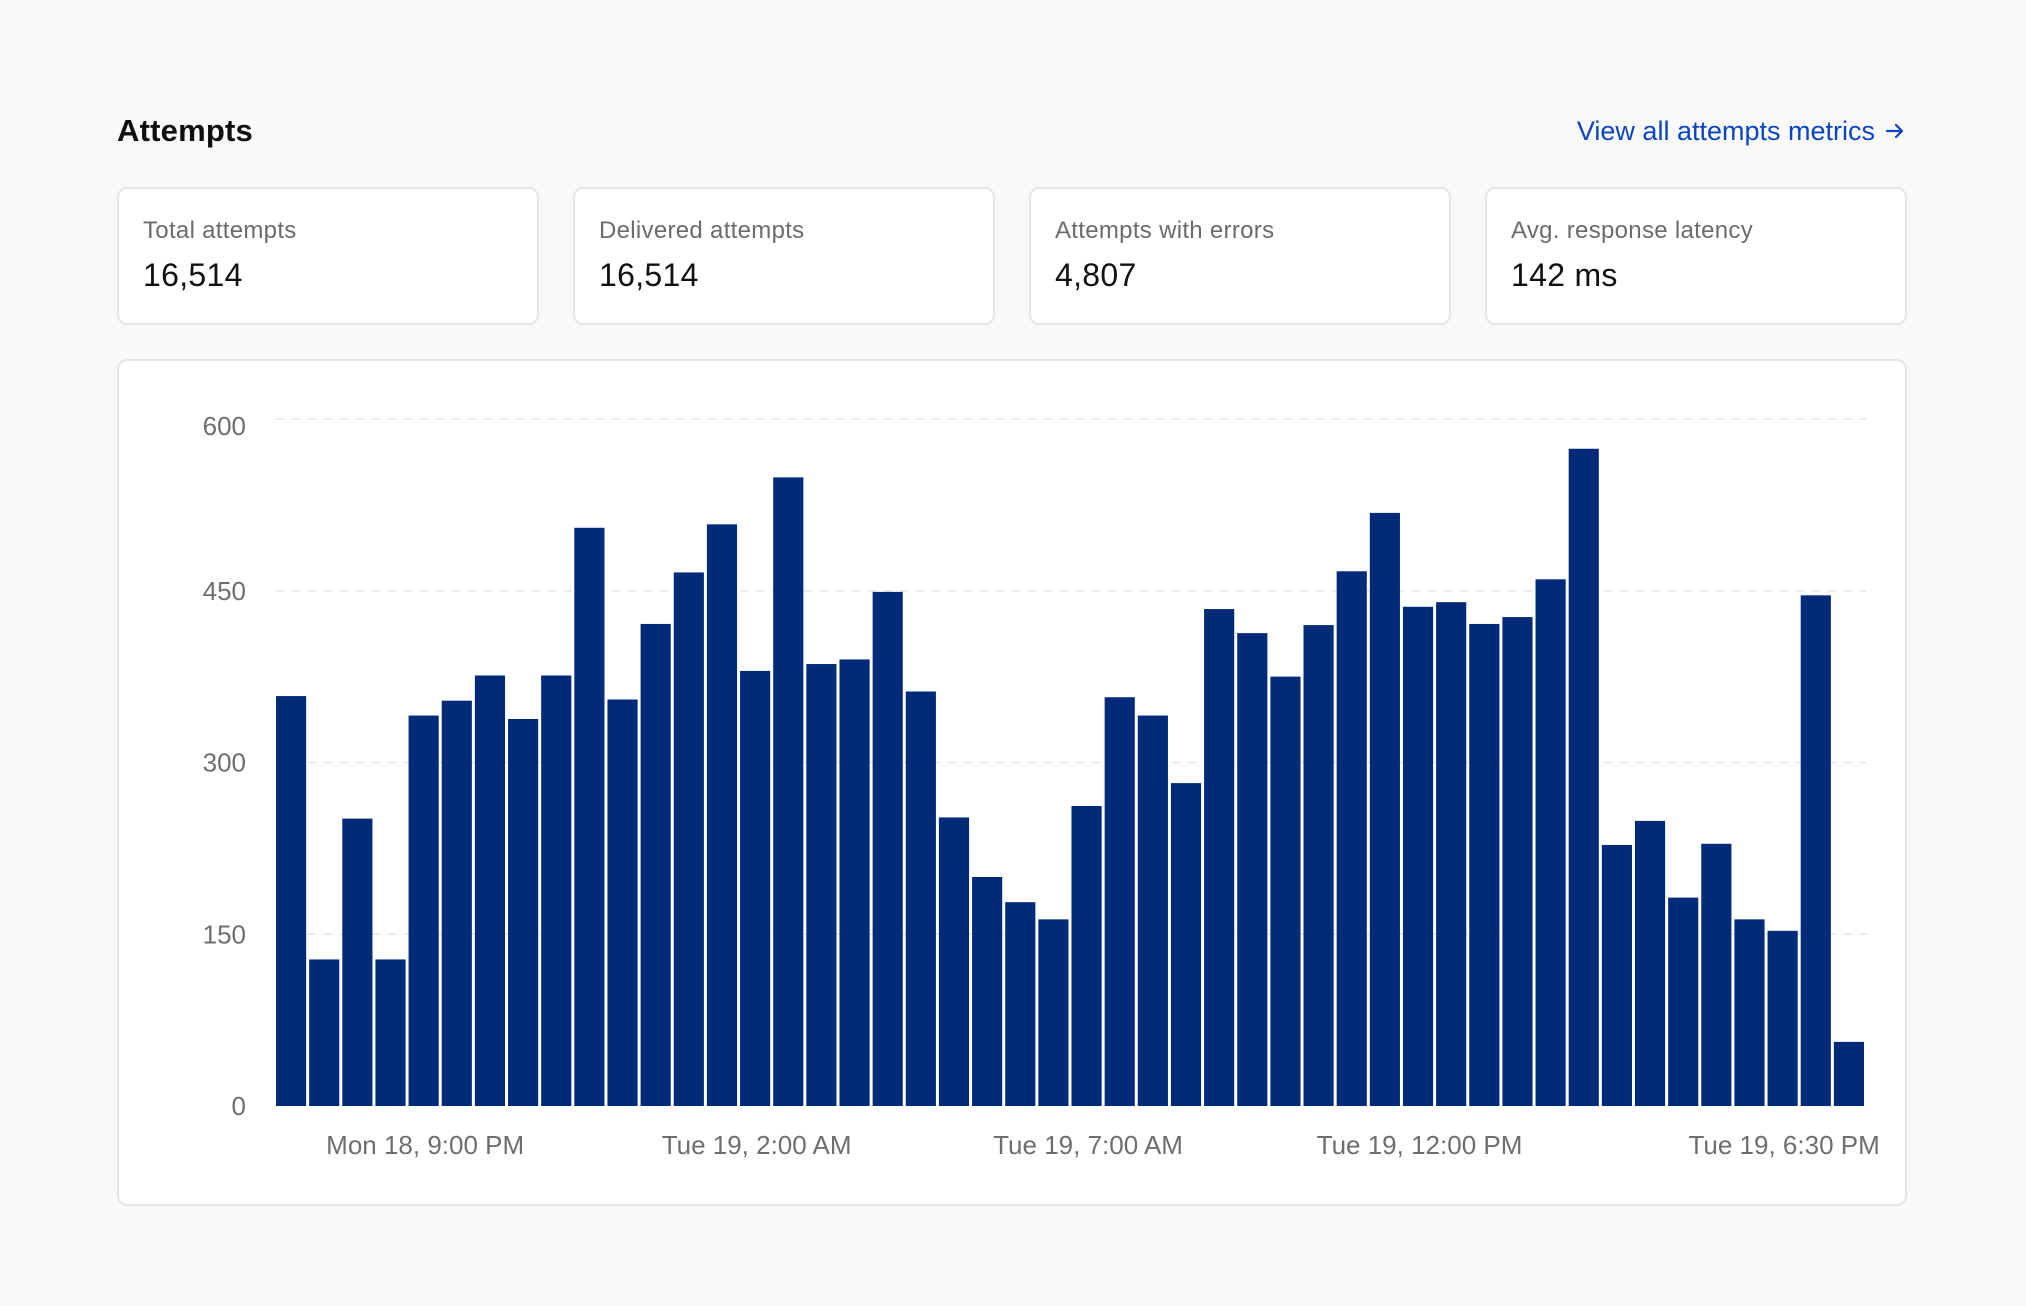 The height and width of the screenshot is (1306, 2026). What do you see at coordinates (1088, 1145) in the screenshot?
I see `x-tick-label: Tue 19, 7:00 AM` at bounding box center [1088, 1145].